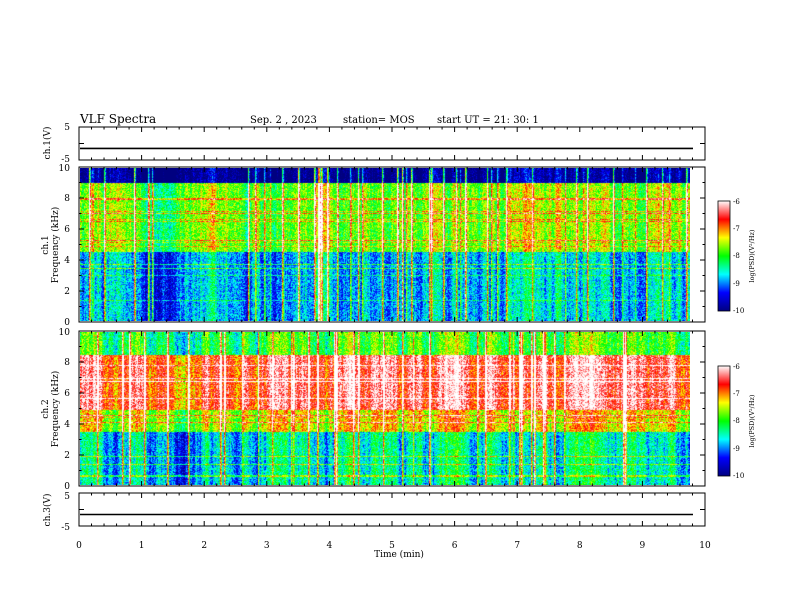 The width and height of the screenshot is (792, 612). What do you see at coordinates (752, 255) in the screenshot?
I see `ch1-colorbar-label: log(PSD)(V²/Hz)` at bounding box center [752, 255].